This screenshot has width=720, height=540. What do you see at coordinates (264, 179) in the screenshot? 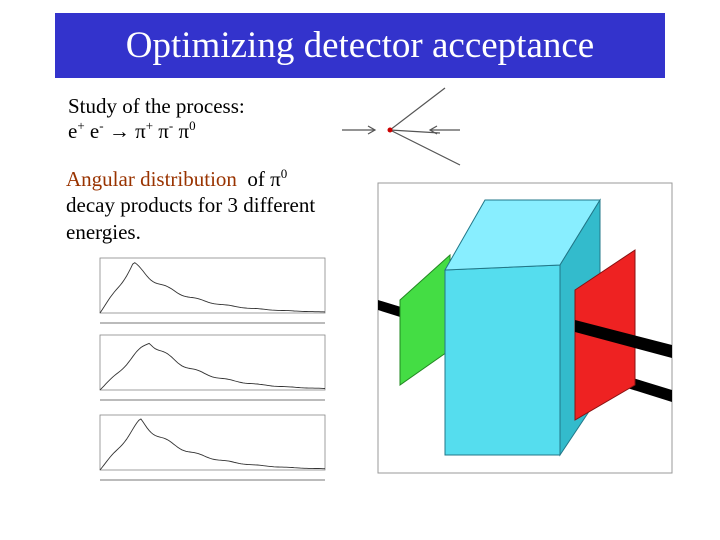
I see `text: of π` at bounding box center [264, 179].